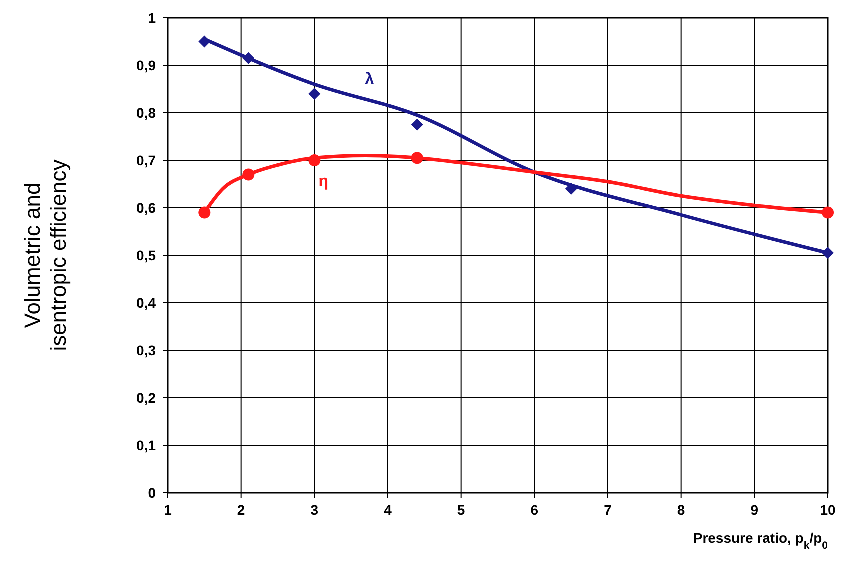 The height and width of the screenshot is (563, 842). Describe the element at coordinates (152, 493) in the screenshot. I see `y-tick-label: 0` at that location.